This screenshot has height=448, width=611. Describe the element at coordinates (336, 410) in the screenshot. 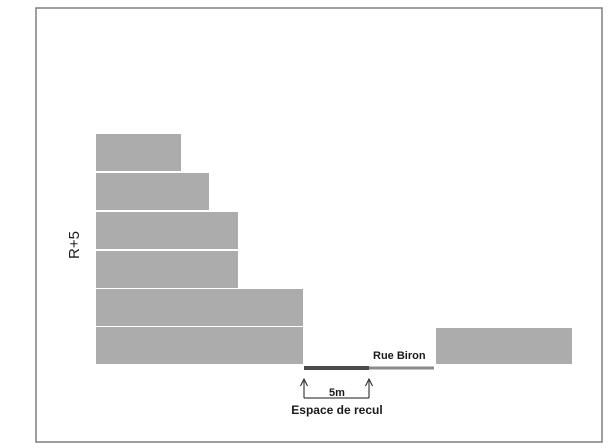

I see `setback-label: Espace de recul` at that location.